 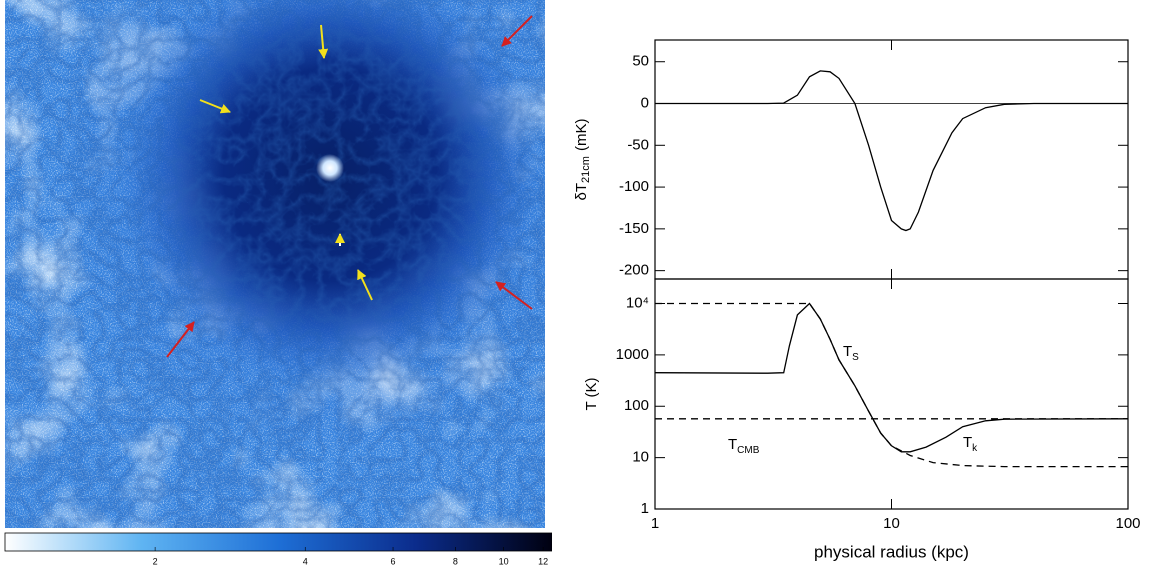 What do you see at coordinates (634, 186) in the screenshot?
I see `y-tick-label: -100` at bounding box center [634, 186].